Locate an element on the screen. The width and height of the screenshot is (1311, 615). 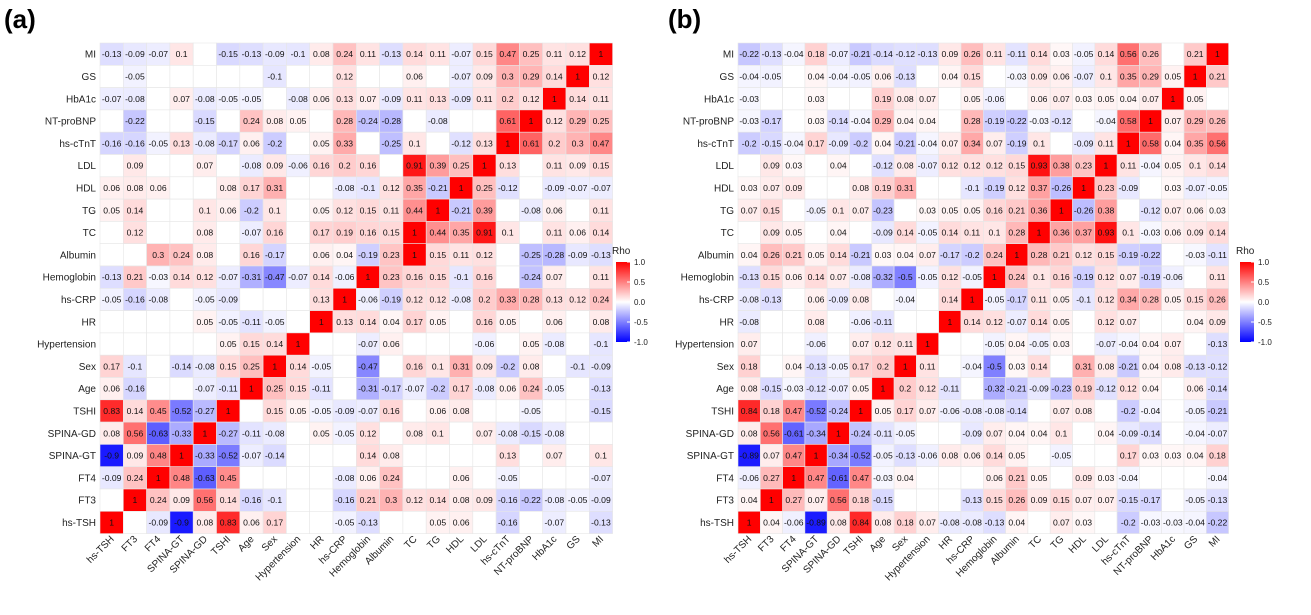
column-label-age: Age is located at coordinates (246, 544).